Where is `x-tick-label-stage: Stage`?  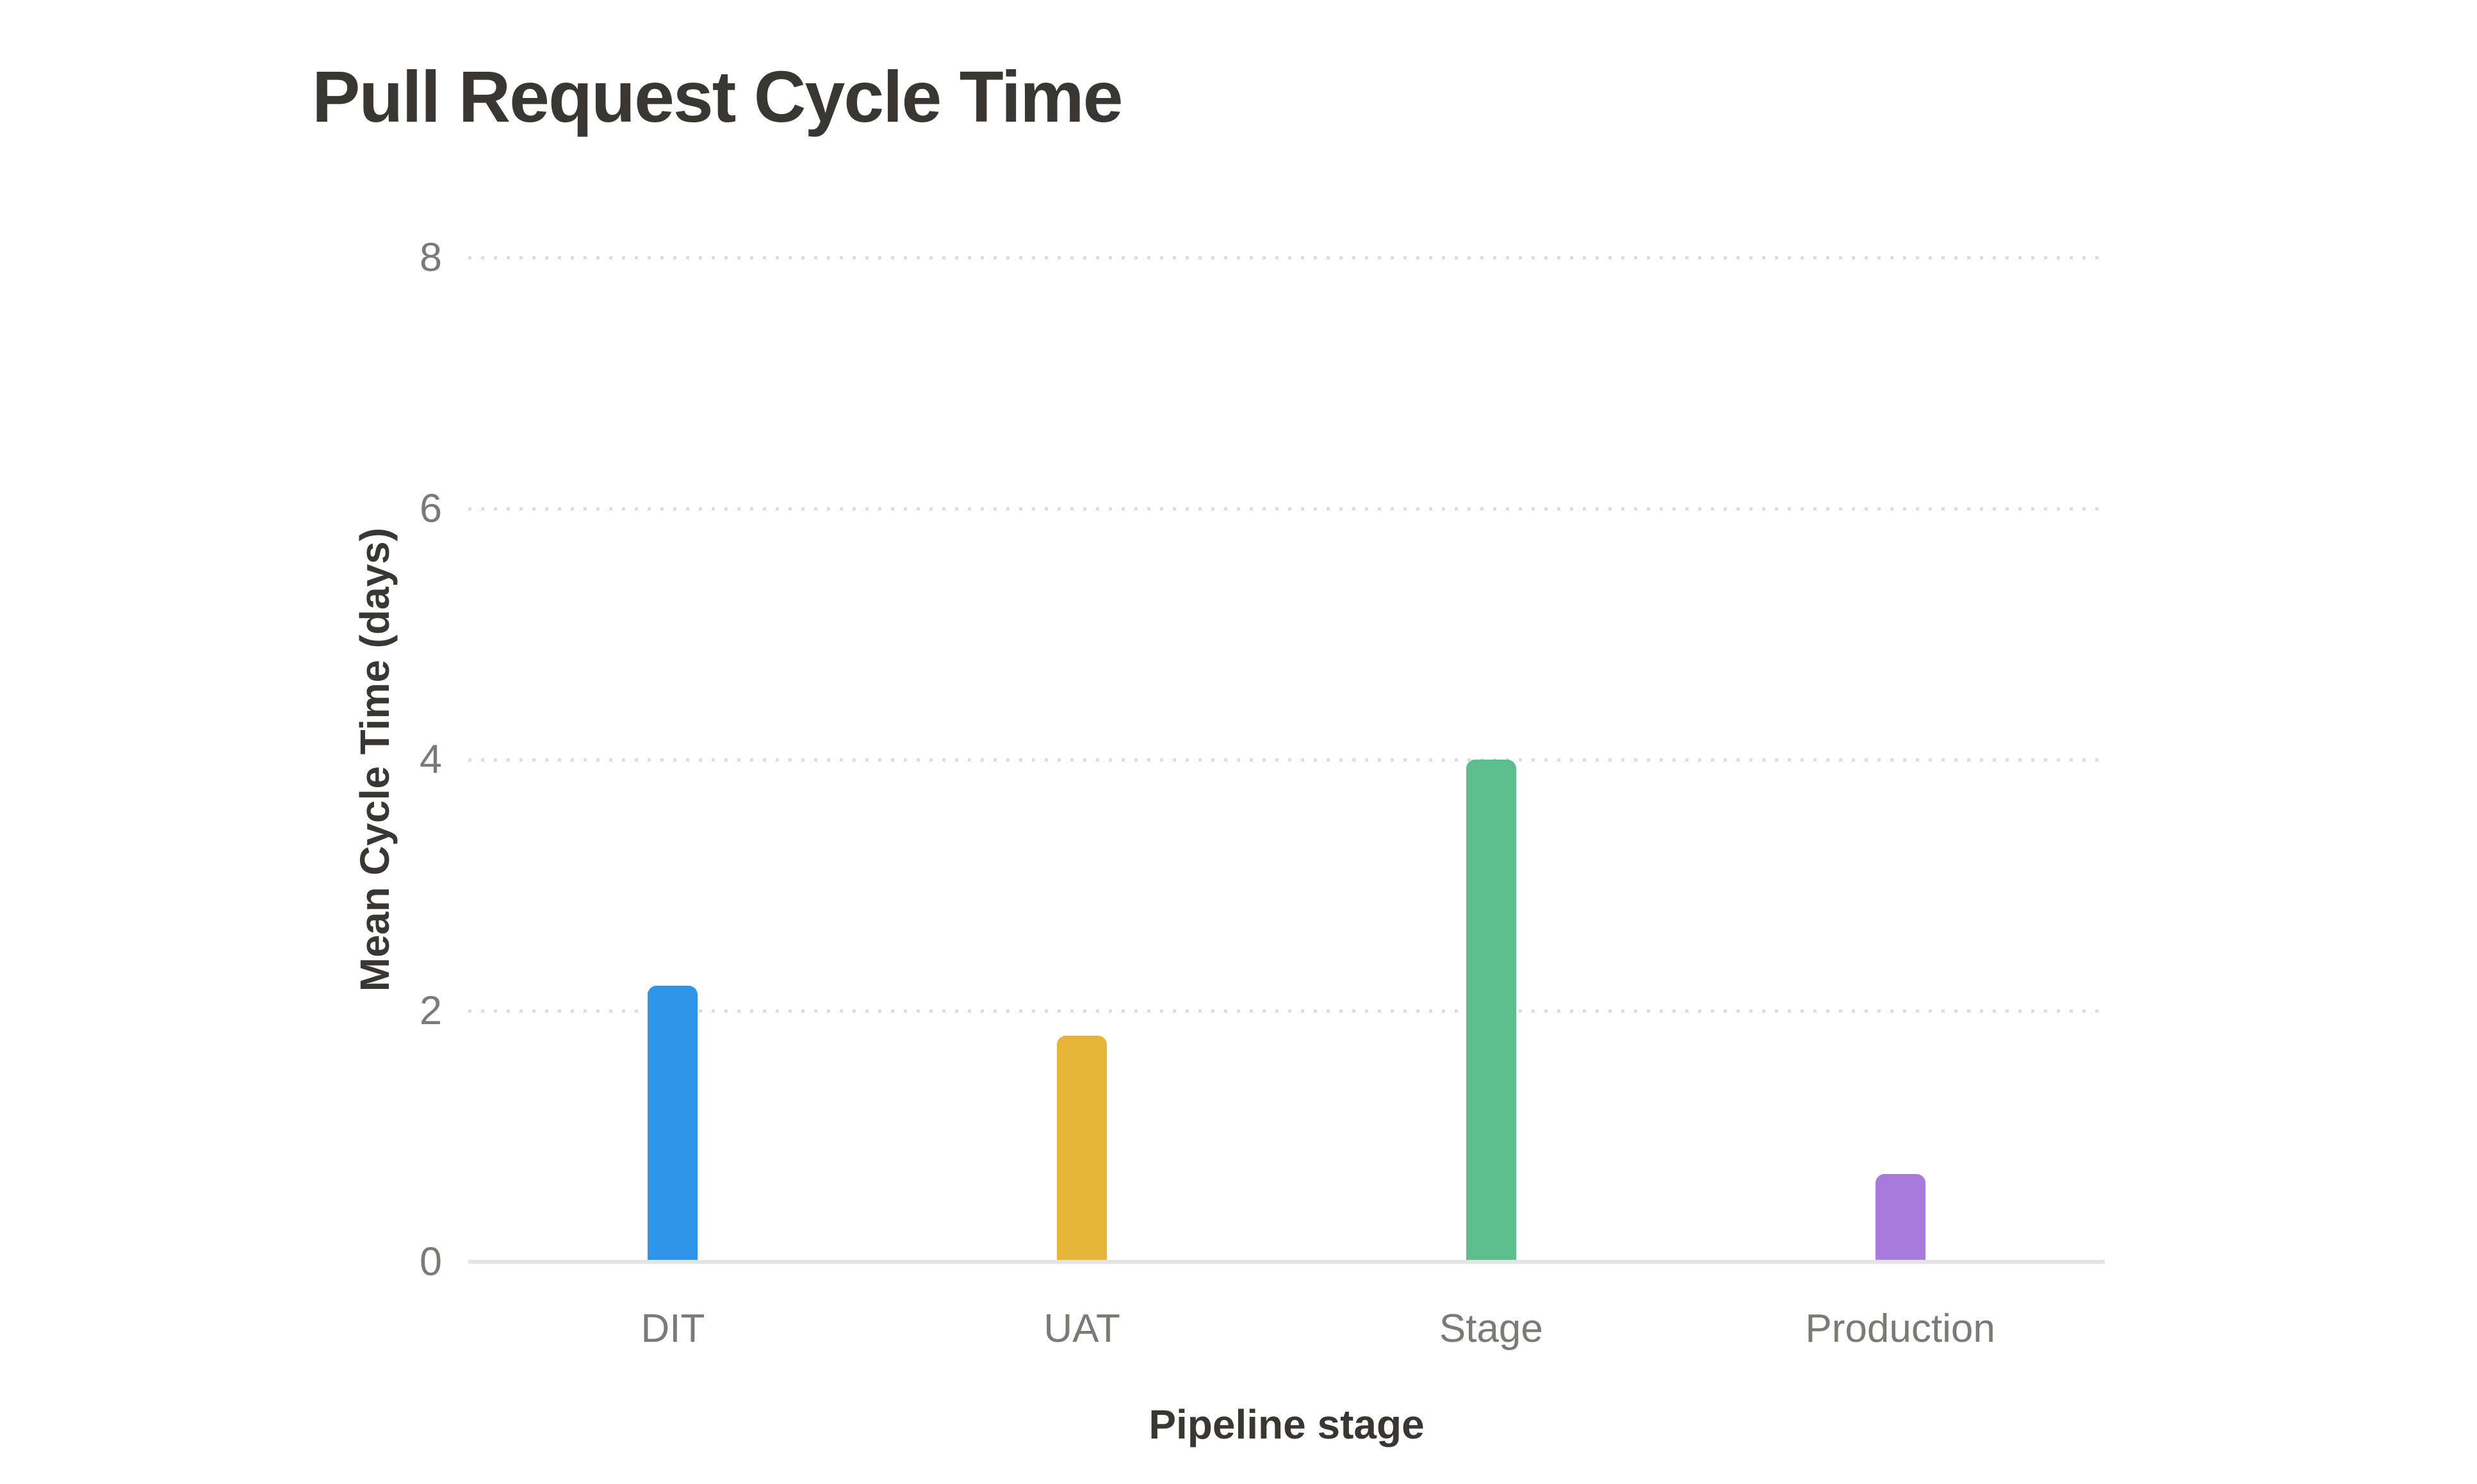 x-tick-label-stage: Stage is located at coordinates (1491, 1329).